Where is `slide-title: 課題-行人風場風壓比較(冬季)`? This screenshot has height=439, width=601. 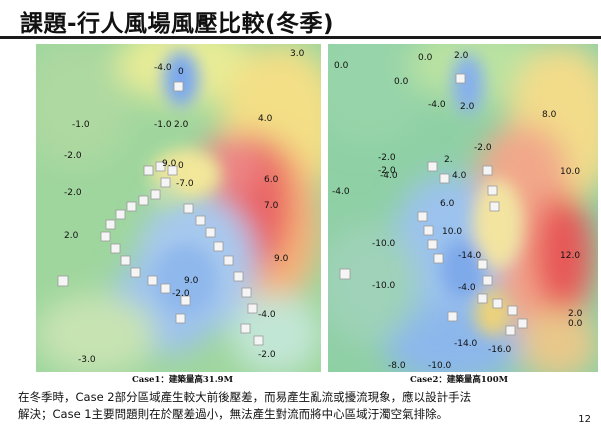
slide-title: 課題-行人風場風壓比較(冬季) is located at coordinates (177, 24).